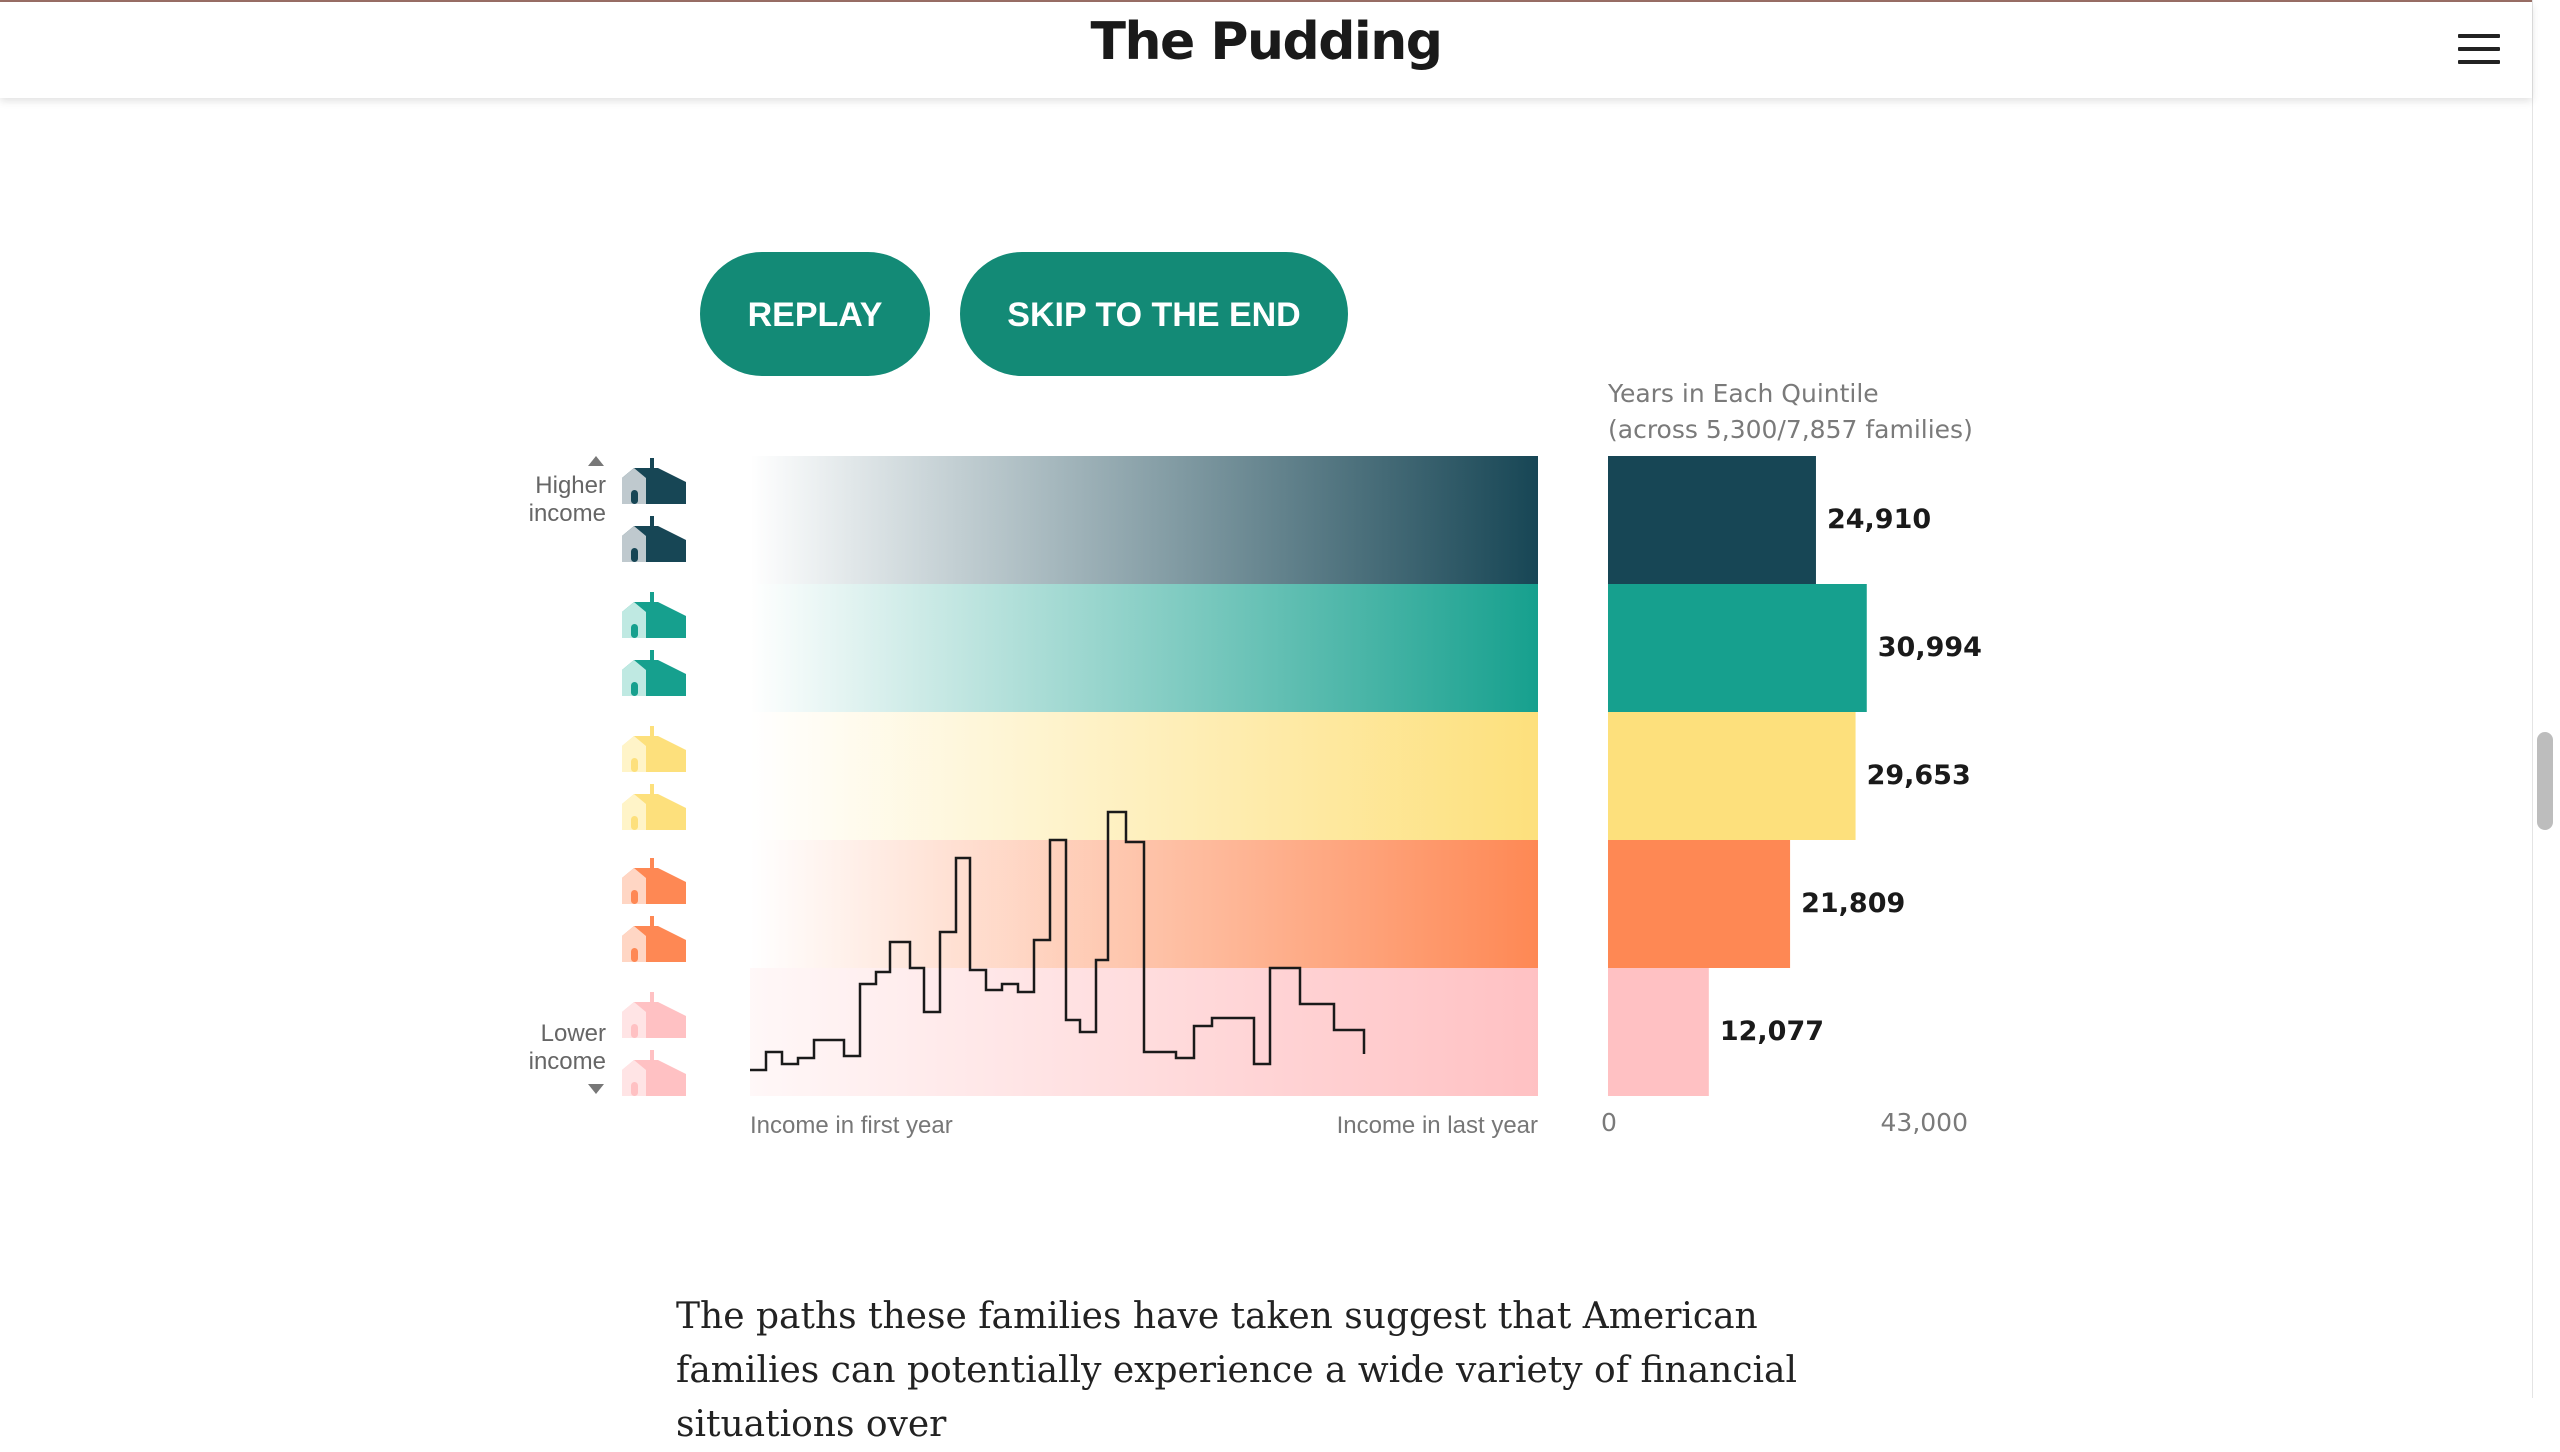 This screenshot has height=1452, width=2560. I want to click on site-header: The Pudding, so click(1266, 50).